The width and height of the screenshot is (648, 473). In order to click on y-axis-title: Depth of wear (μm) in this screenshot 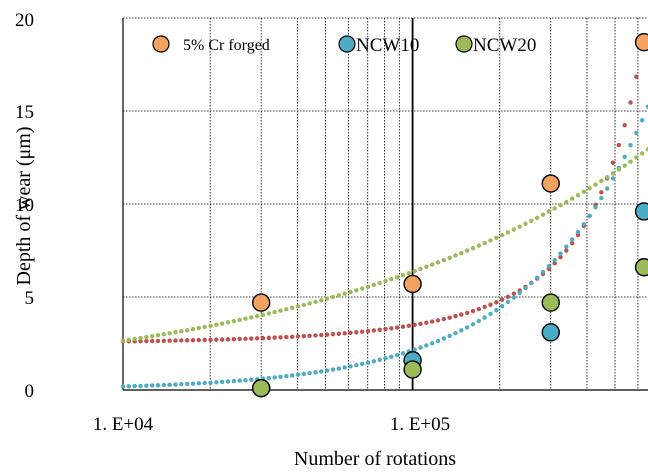, I will do `click(24, 206)`.